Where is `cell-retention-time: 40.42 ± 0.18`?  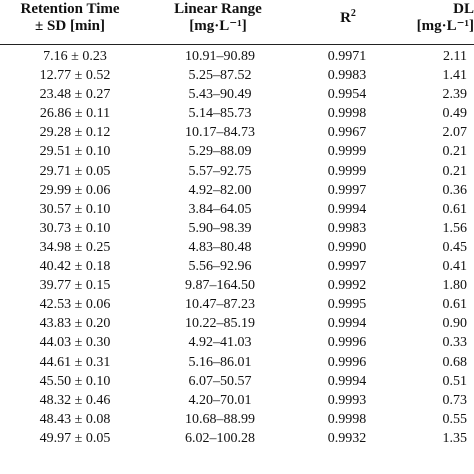
cell-retention-time: 40.42 ± 0.18 is located at coordinates (75, 267).